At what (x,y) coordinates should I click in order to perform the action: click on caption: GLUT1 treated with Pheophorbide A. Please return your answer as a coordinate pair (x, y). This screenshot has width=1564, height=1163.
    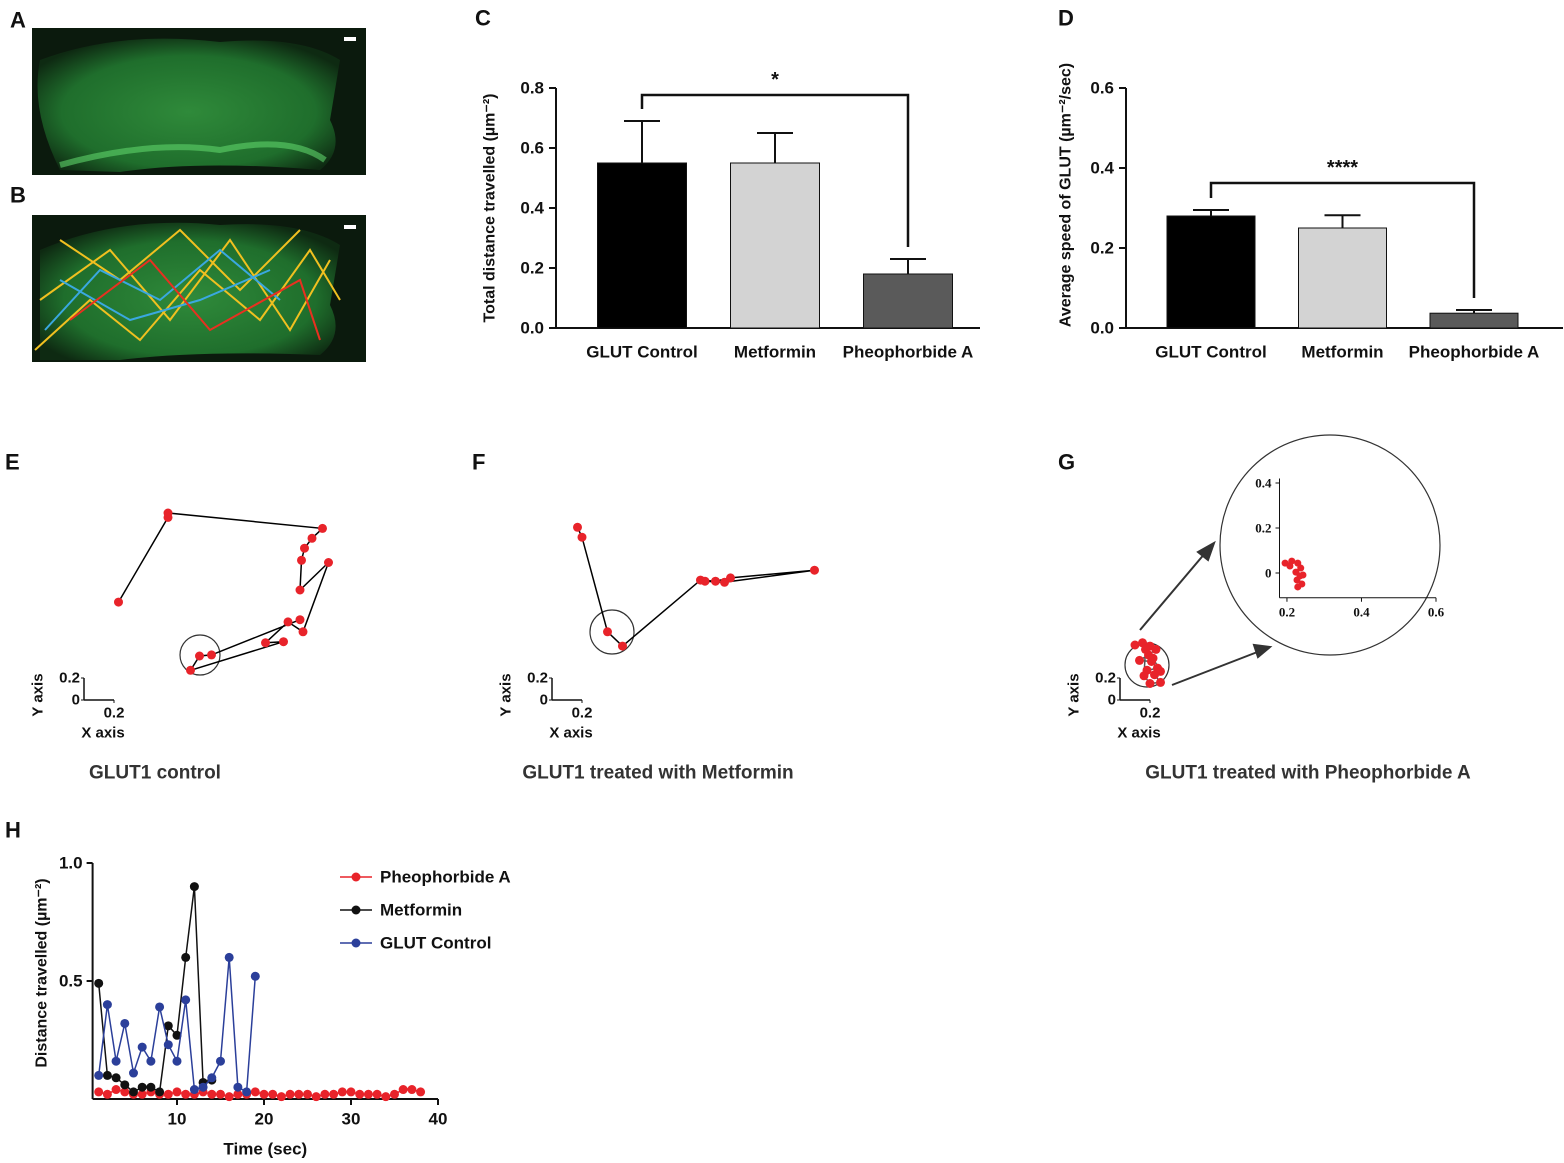
    Looking at the image, I should click on (1308, 773).